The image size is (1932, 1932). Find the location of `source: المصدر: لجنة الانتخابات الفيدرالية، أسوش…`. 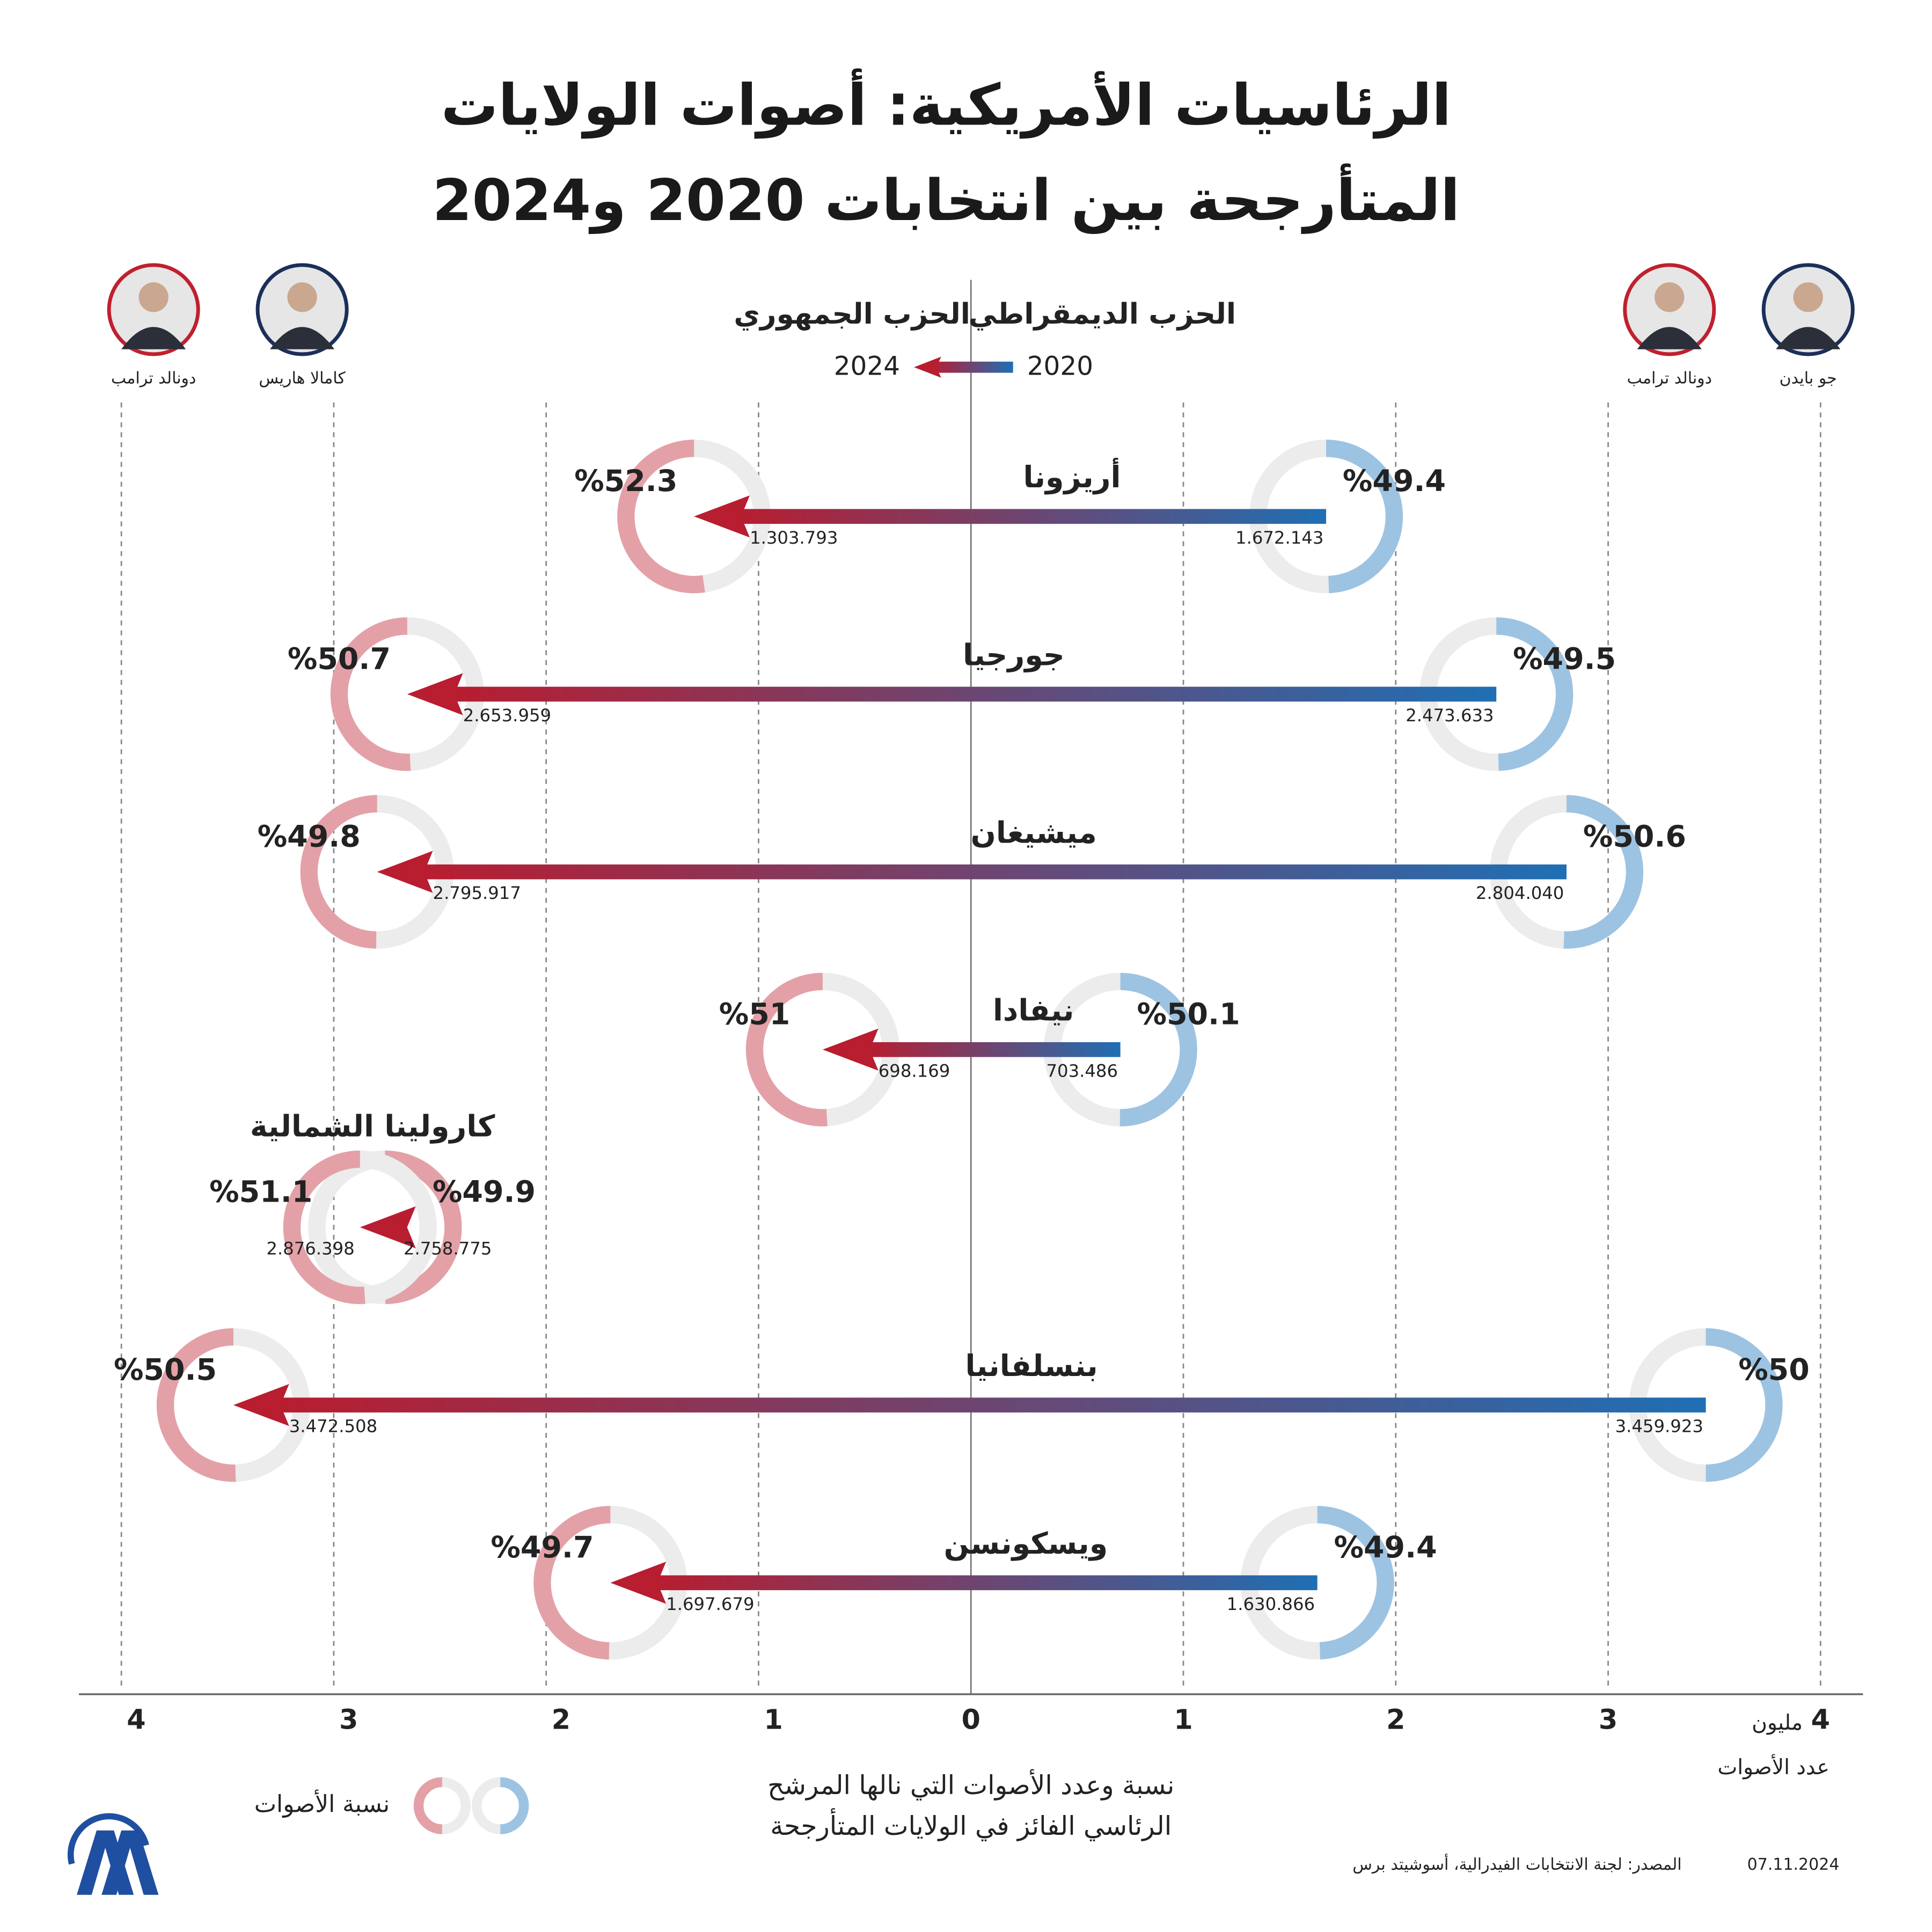

source: المصدر: لجنة الانتخابات الفيدرالية، أسوش… is located at coordinates (1516, 1863).